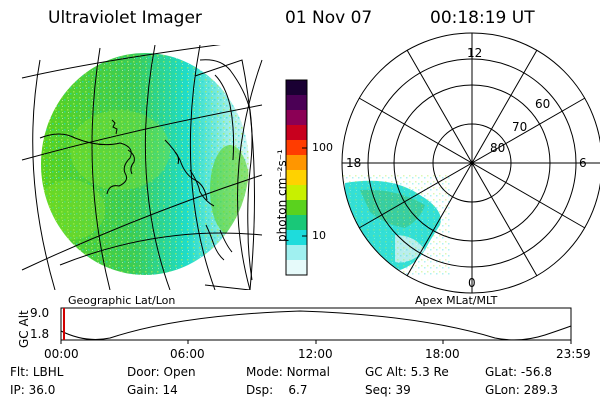 The width and height of the screenshot is (600, 400). I want to click on time-tick-1800: 18:00, so click(442, 354).